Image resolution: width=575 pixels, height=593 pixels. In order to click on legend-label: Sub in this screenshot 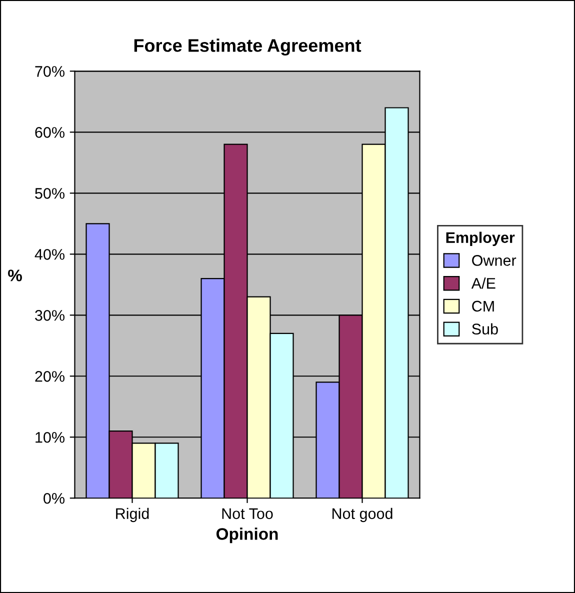, I will do `click(485, 328)`.